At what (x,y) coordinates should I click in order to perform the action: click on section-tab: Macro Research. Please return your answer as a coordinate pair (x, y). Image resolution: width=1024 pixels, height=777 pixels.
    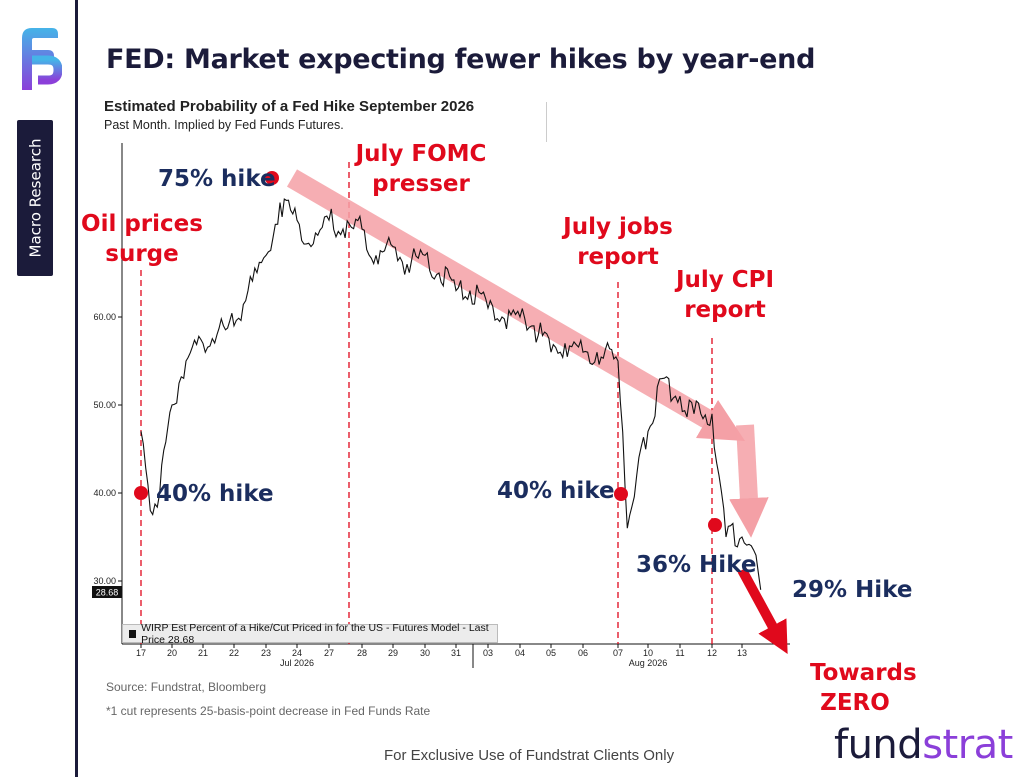
    Looking at the image, I should click on (35, 198).